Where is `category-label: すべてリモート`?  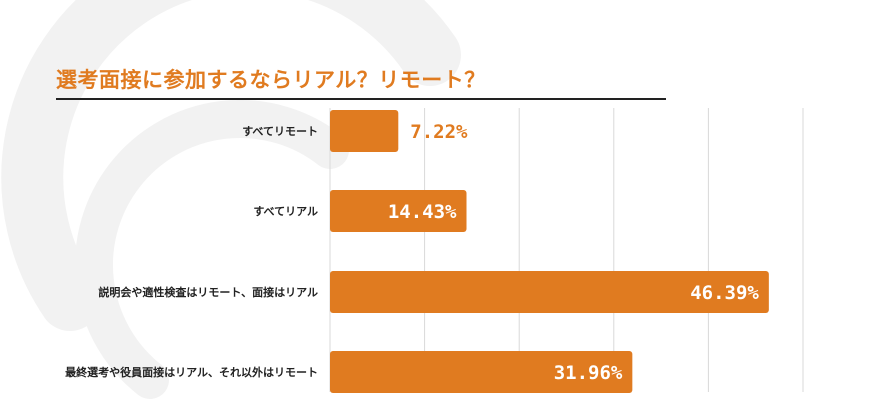 category-label: すべてリモート is located at coordinates (280, 131).